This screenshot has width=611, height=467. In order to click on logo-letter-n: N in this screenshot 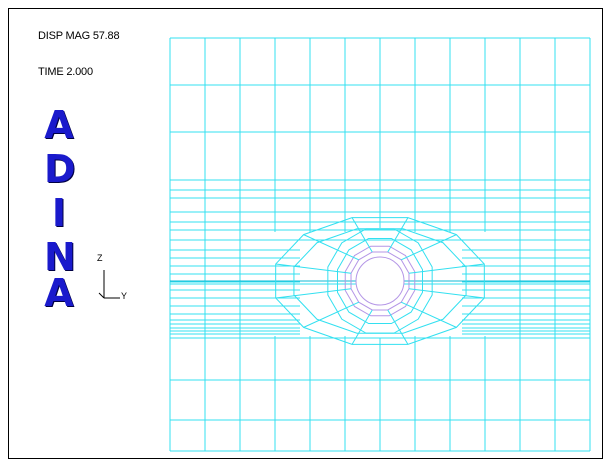, I will do `click(60, 257)`.